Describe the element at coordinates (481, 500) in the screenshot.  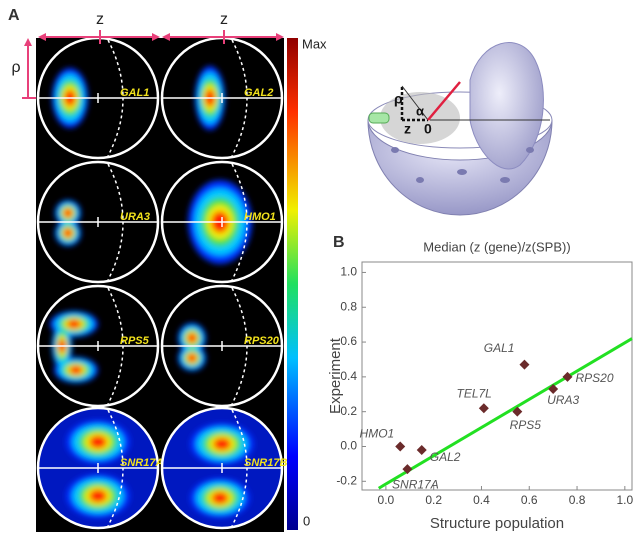
I see `x-tick-label: 0.4` at that location.